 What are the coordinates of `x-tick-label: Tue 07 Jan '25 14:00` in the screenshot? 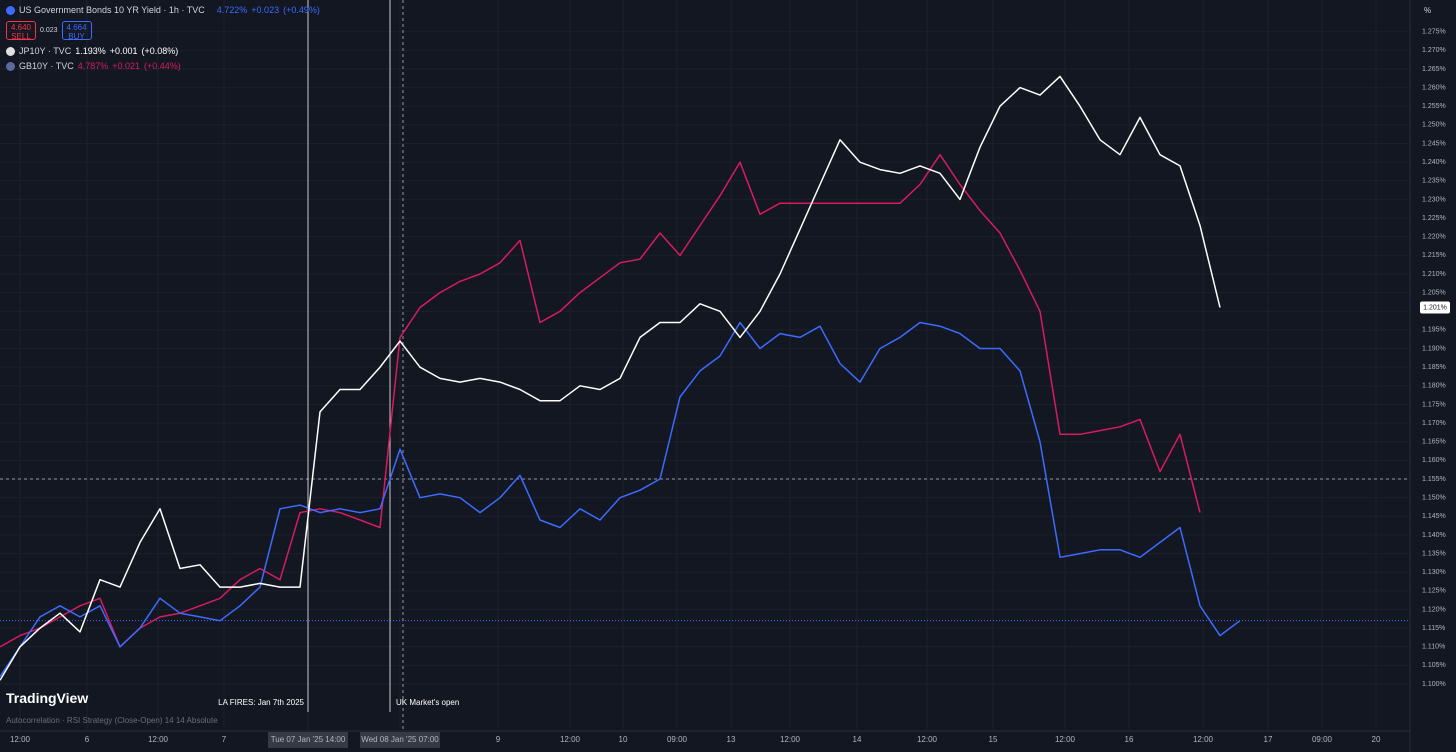 It's located at (308, 739).